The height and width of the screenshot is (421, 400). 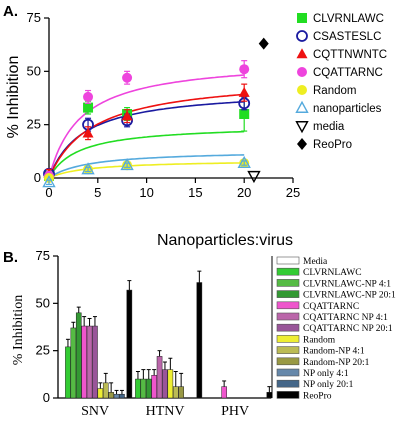 I want to click on legend-entry-label: CQATTARNC NP 20:1, so click(x=348, y=329).